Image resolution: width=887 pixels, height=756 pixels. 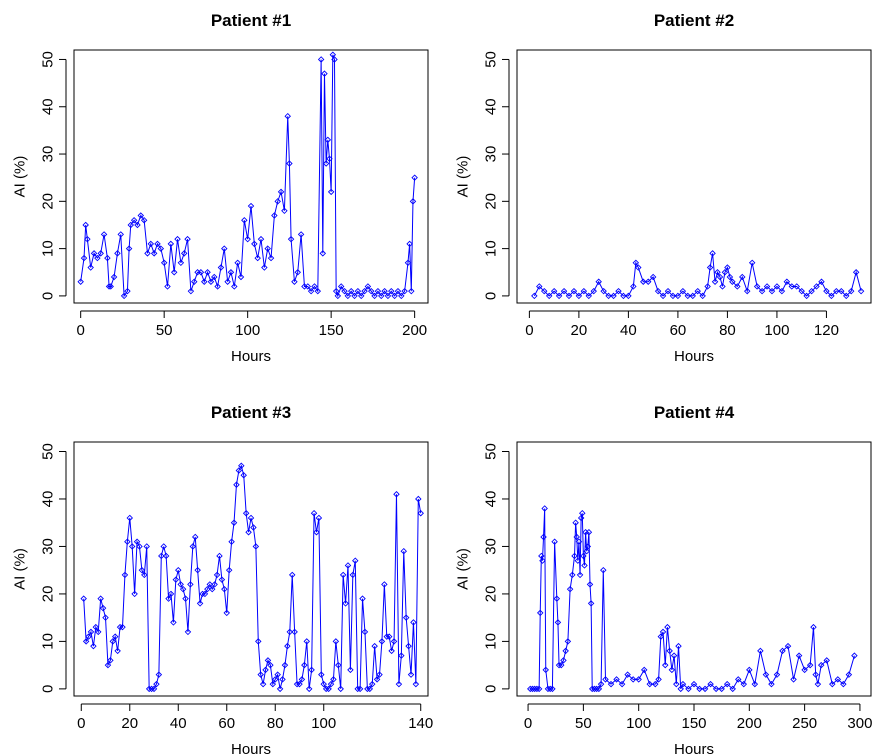 What do you see at coordinates (694, 356) in the screenshot?
I see `x-axis-label: Hours` at bounding box center [694, 356].